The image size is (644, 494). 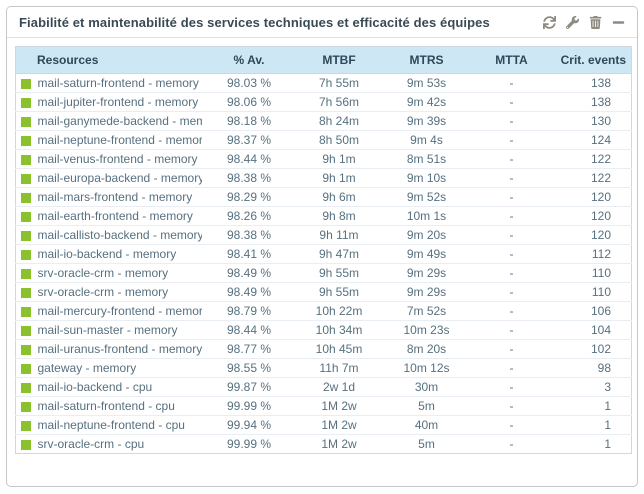 I want to click on column-header-mtbf: MTBF, so click(x=339, y=60).